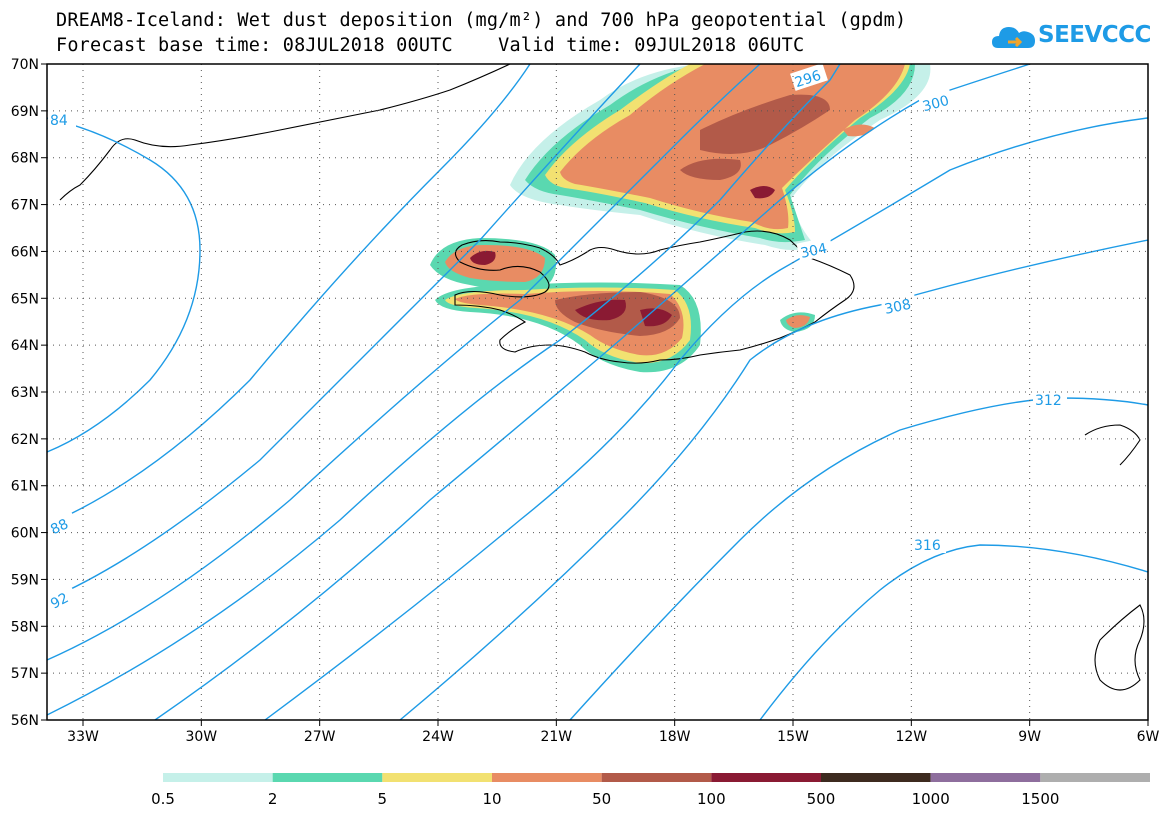 The image size is (1175, 815). Describe the element at coordinates (25, 65) in the screenshot. I see `lat-label: 70N` at that location.